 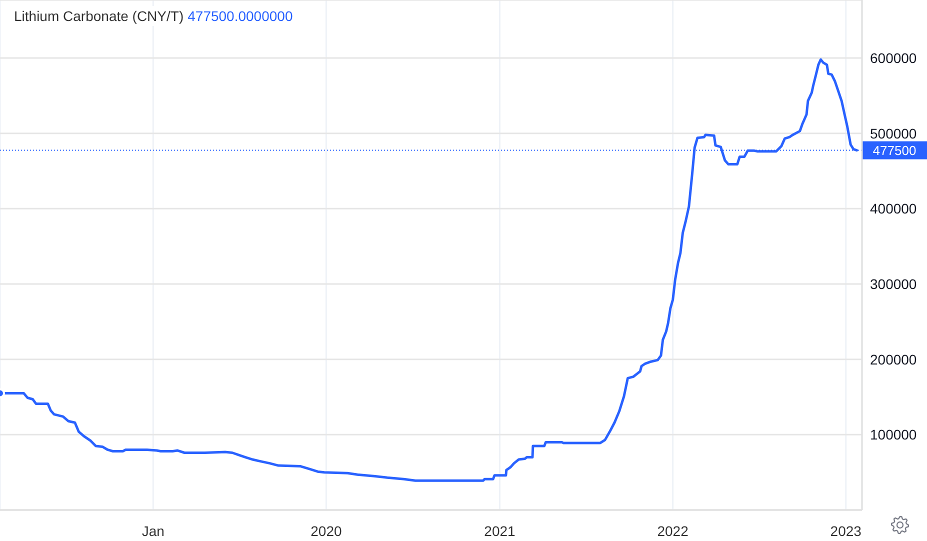 What do you see at coordinates (99, 16) in the screenshot?
I see `text: Lithium Carbonate (CNY/T)` at bounding box center [99, 16].